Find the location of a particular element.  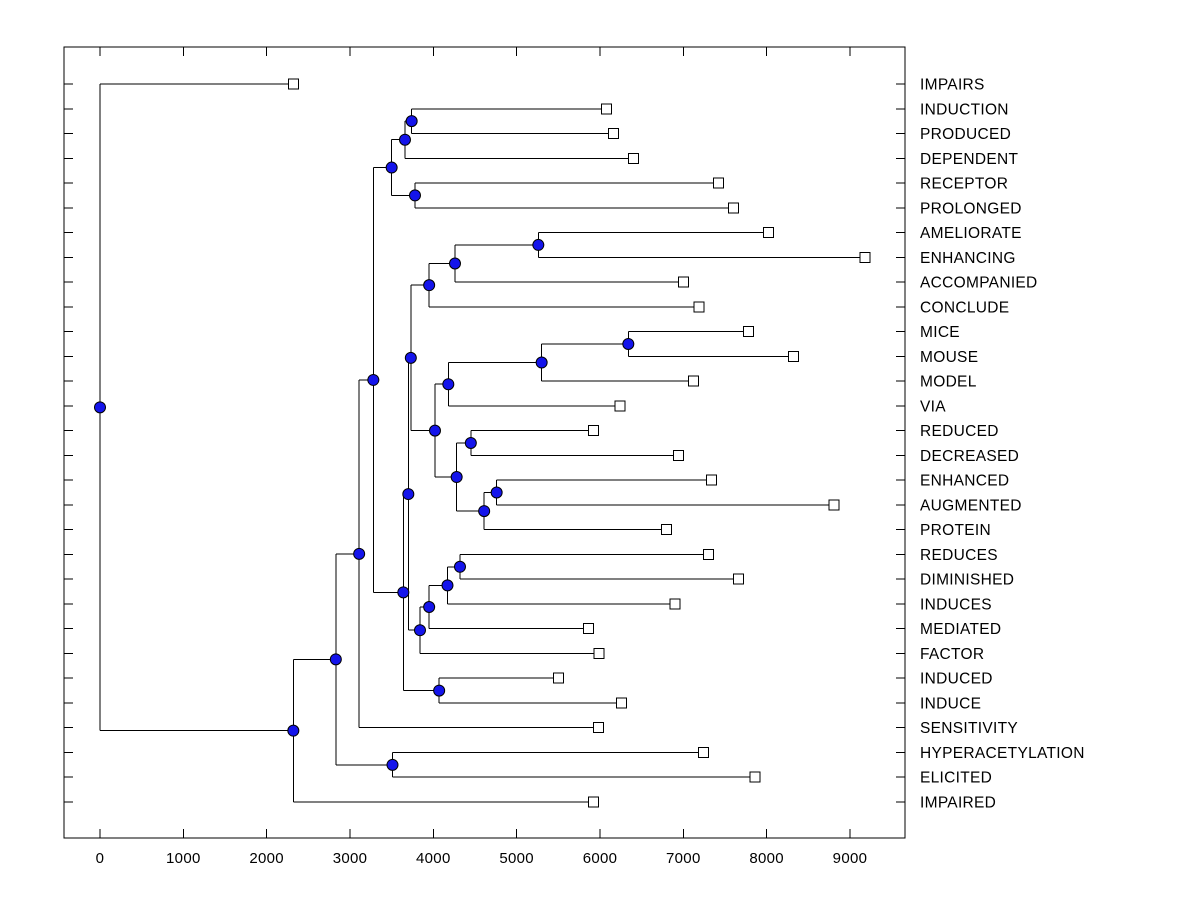

x-tick-label: 2000 is located at coordinates (266, 858).